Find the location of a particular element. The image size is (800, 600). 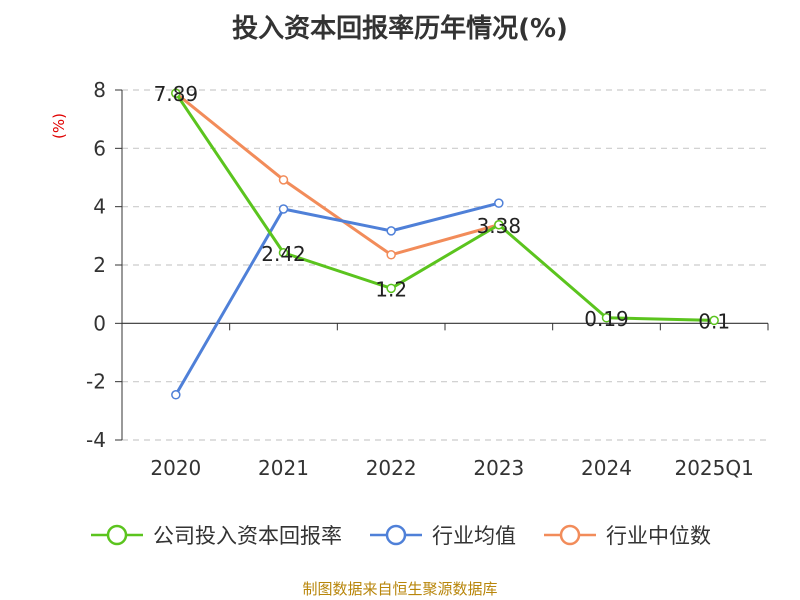

legend-label: 公司投入资本回报率 is located at coordinates (247, 536).